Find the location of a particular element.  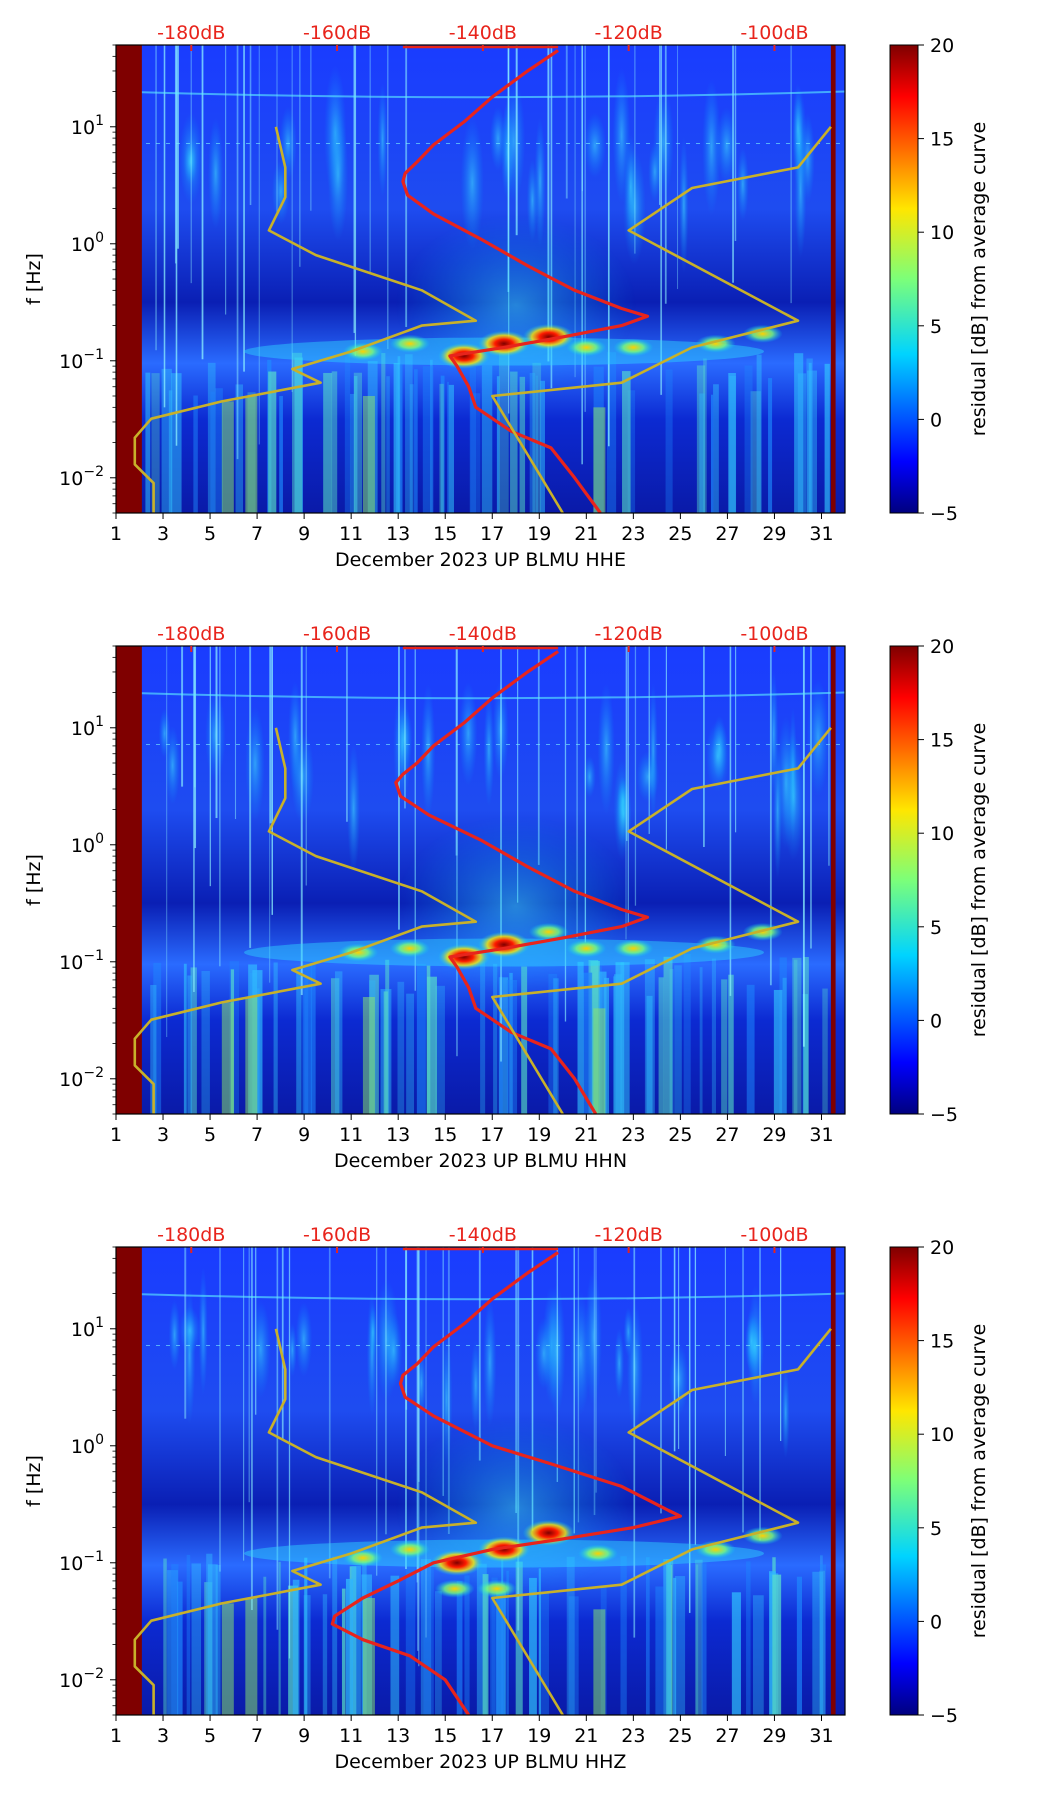

colorbar-tick-label: 10 is located at coordinates (942, 834).